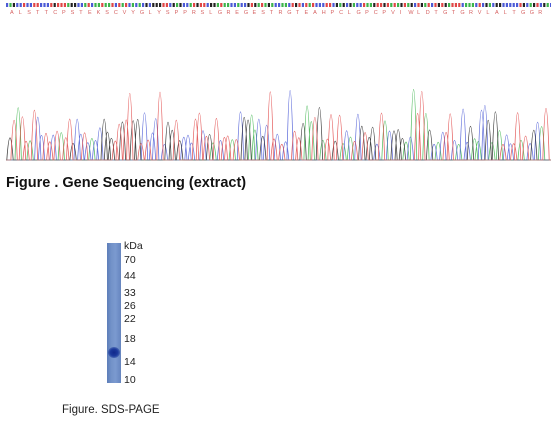 The image size is (557, 430). Describe the element at coordinates (133, 246) in the screenshot. I see `marker-unit-label: kDa` at that location.